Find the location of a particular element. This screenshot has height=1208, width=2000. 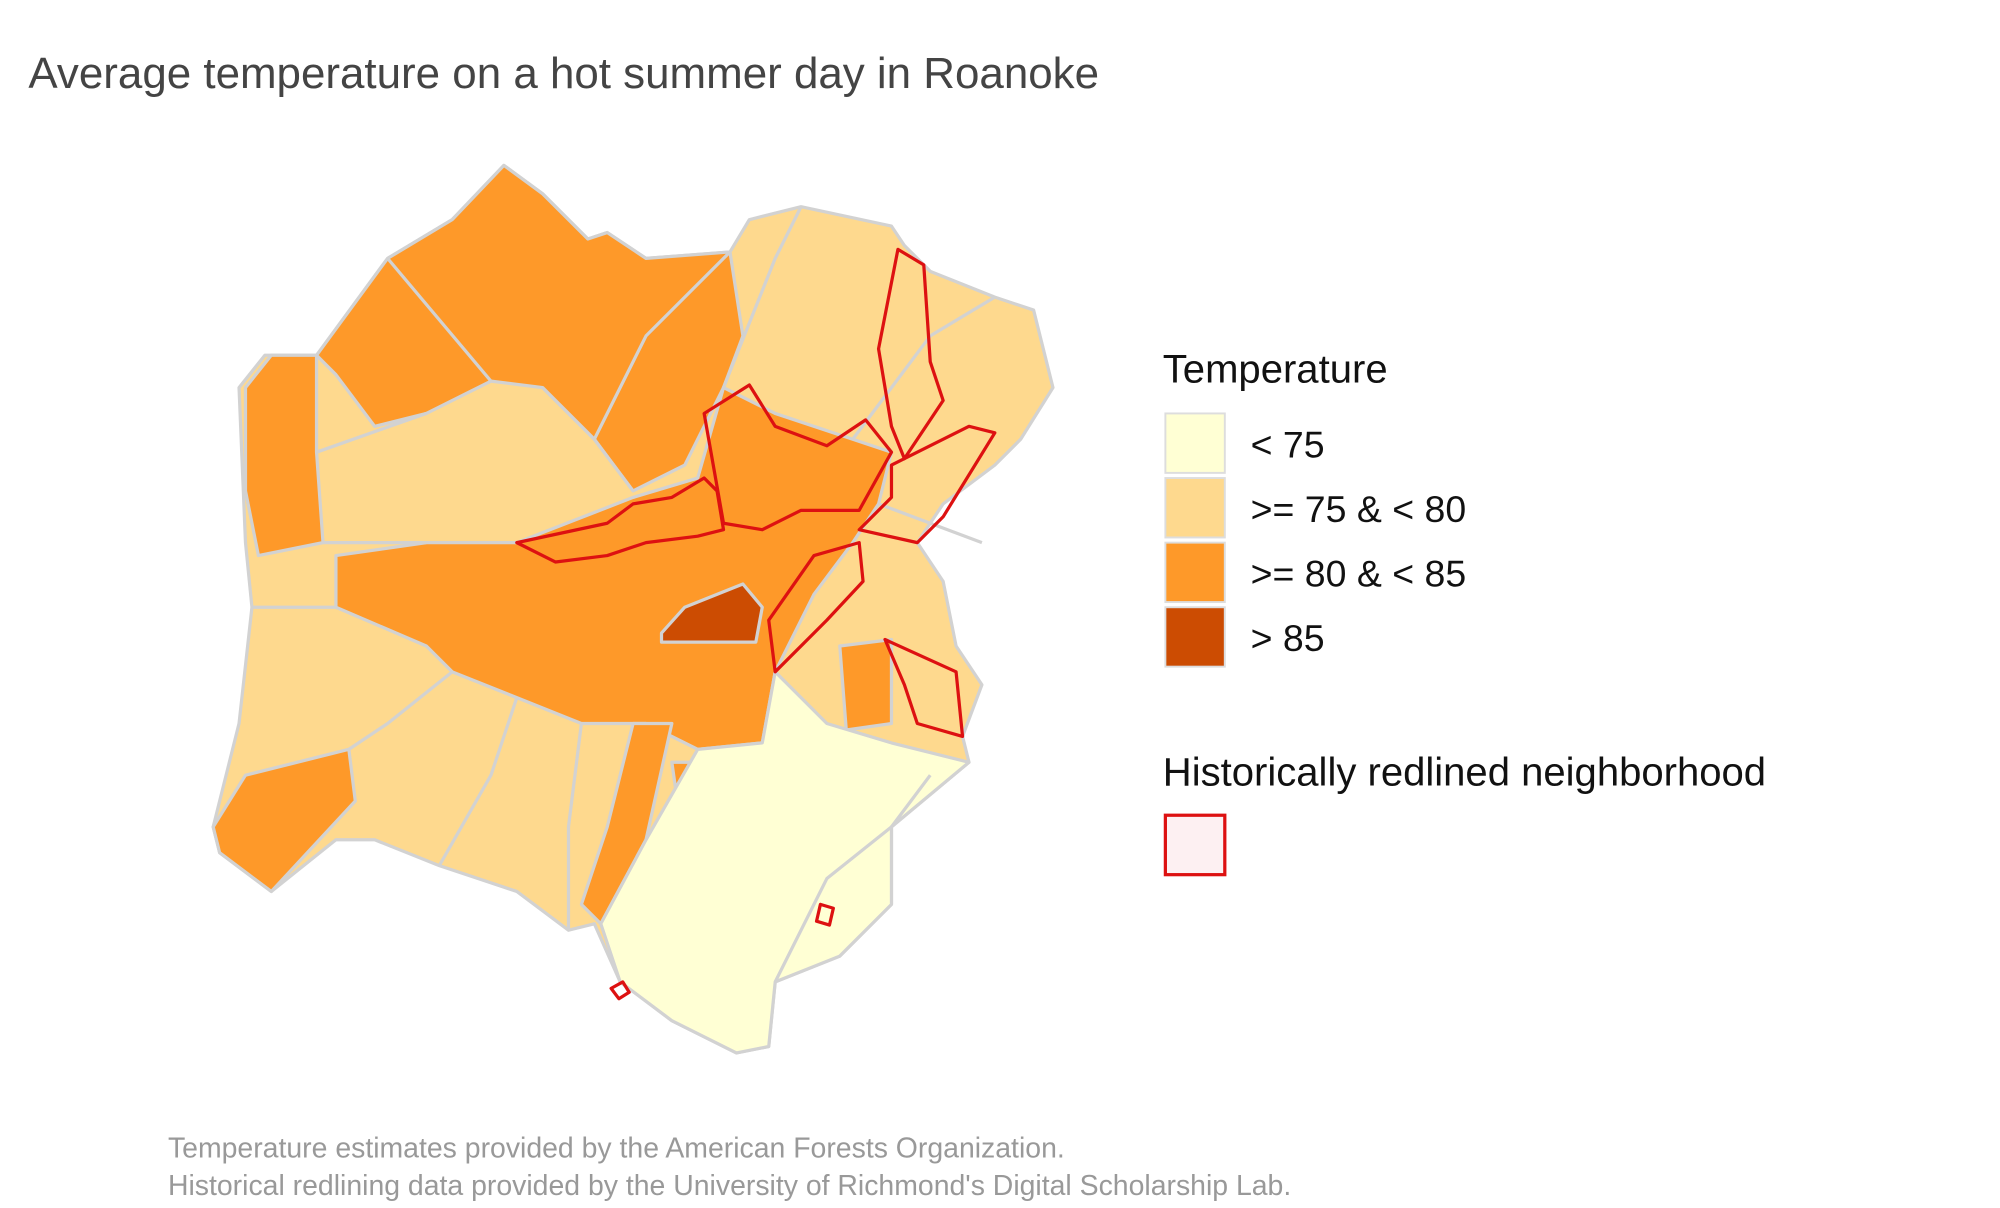

legend-label: < 75 is located at coordinates (1288, 444).